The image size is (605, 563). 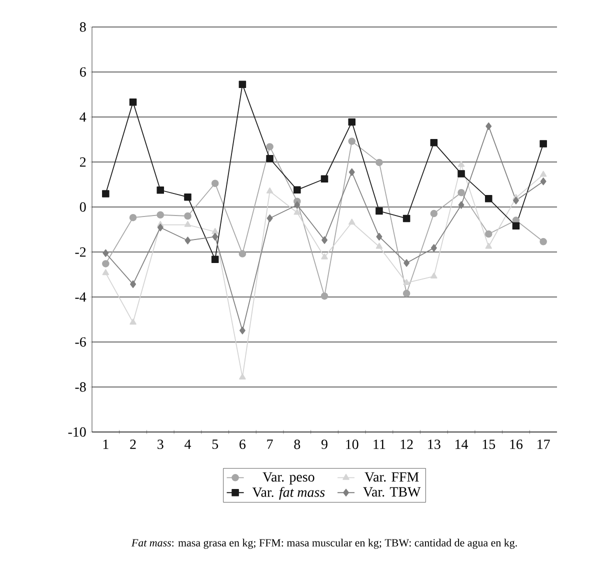 What do you see at coordinates (544, 444) in the screenshot?
I see `x-tick-label: 17` at bounding box center [544, 444].